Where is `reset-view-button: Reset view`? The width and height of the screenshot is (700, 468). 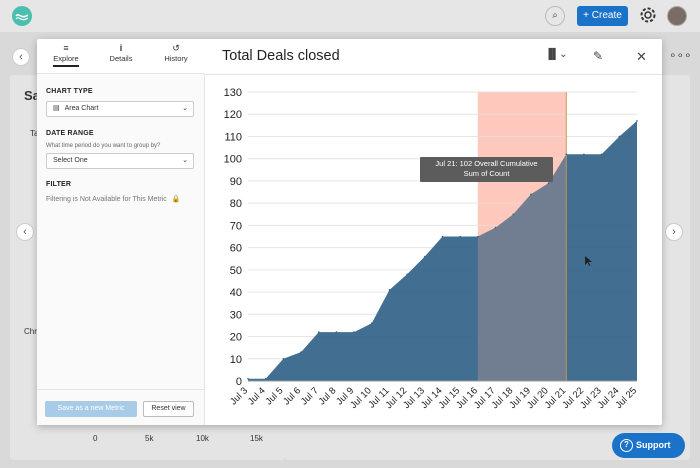 reset-view-button: Reset view is located at coordinates (168, 409).